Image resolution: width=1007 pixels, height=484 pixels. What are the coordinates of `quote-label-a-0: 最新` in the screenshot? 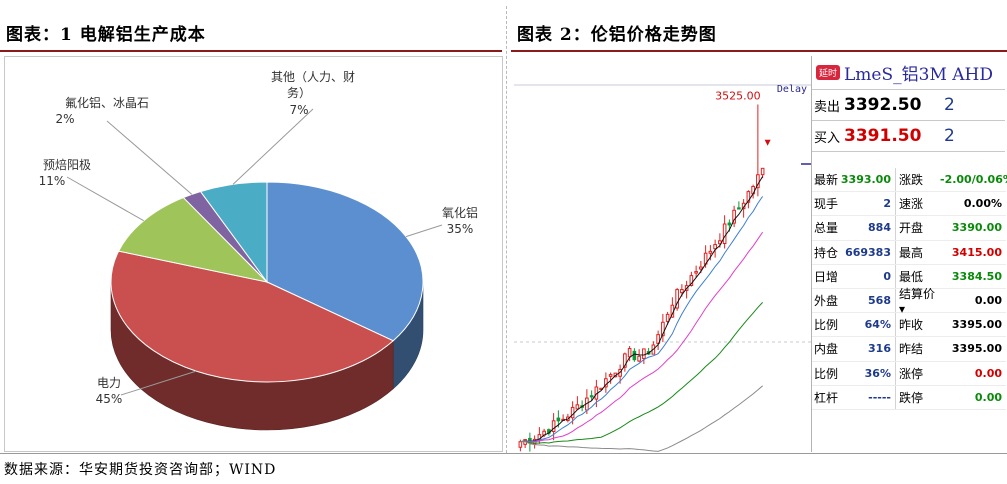 It's located at (826, 180).